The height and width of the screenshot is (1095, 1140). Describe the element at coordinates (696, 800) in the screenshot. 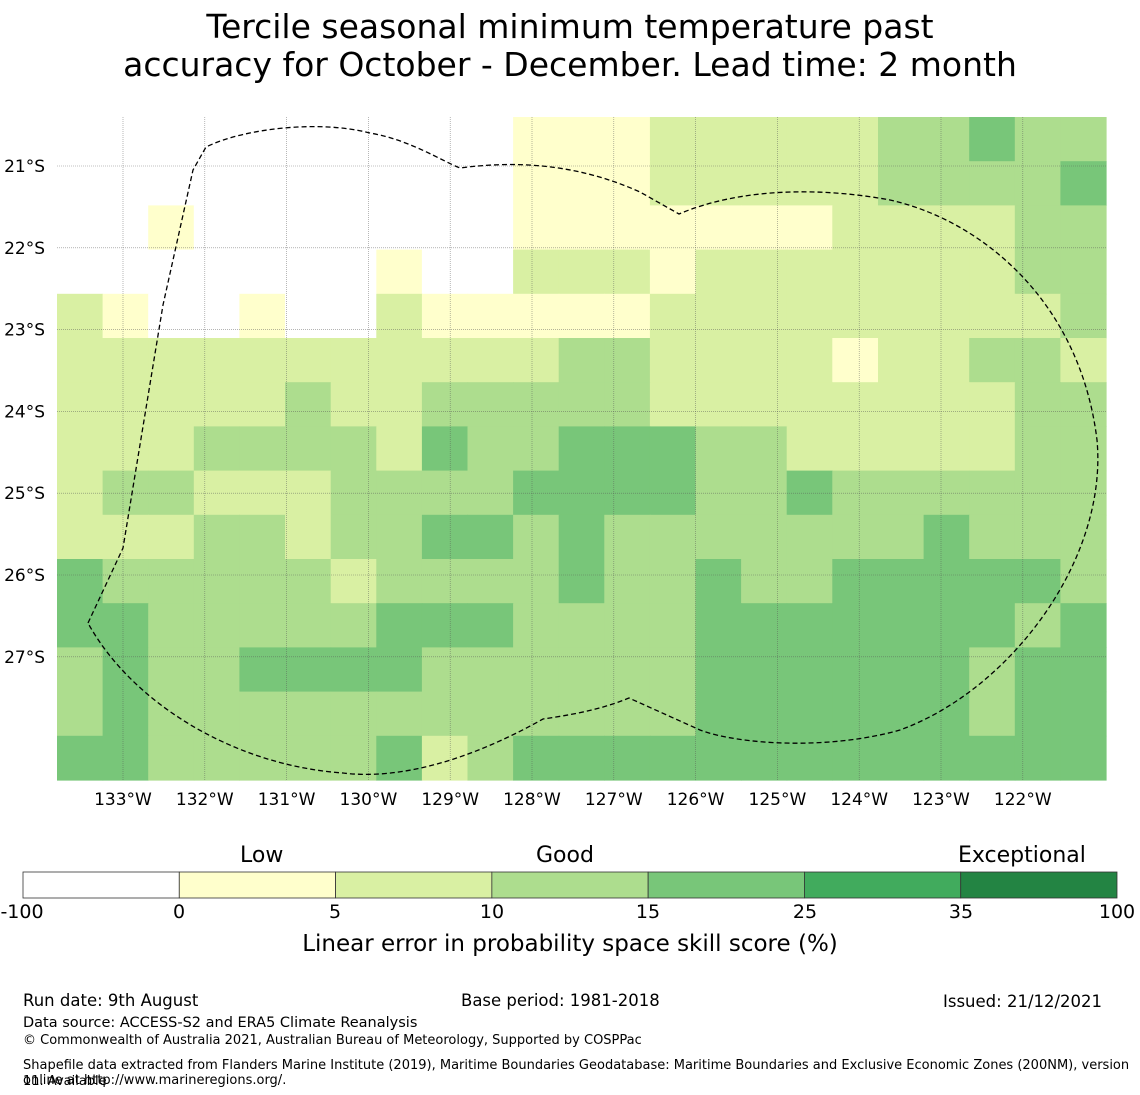

I see `longitude-label: 126°W` at that location.